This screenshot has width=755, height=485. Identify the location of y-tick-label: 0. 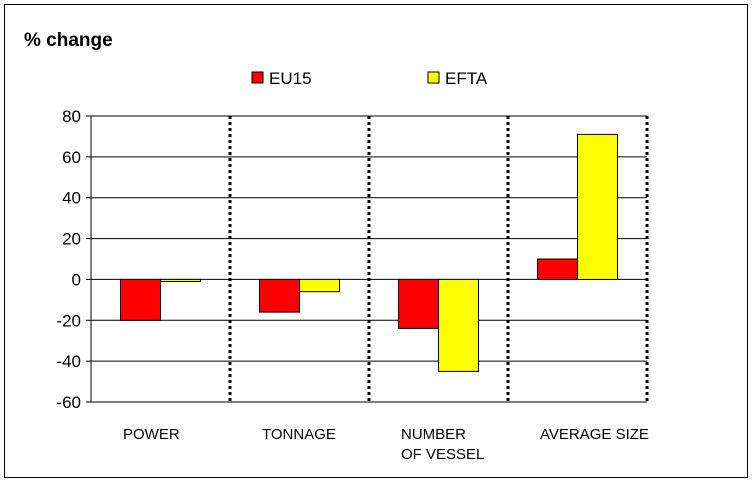
(76, 279).